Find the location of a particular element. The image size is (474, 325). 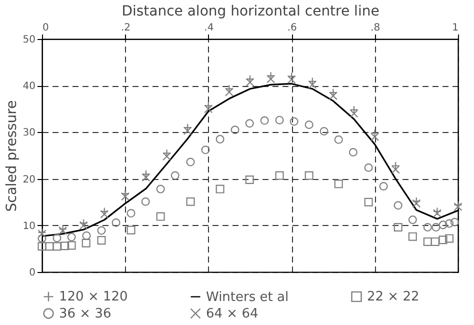

legend-label: 36 × 36 is located at coordinates (85, 314).